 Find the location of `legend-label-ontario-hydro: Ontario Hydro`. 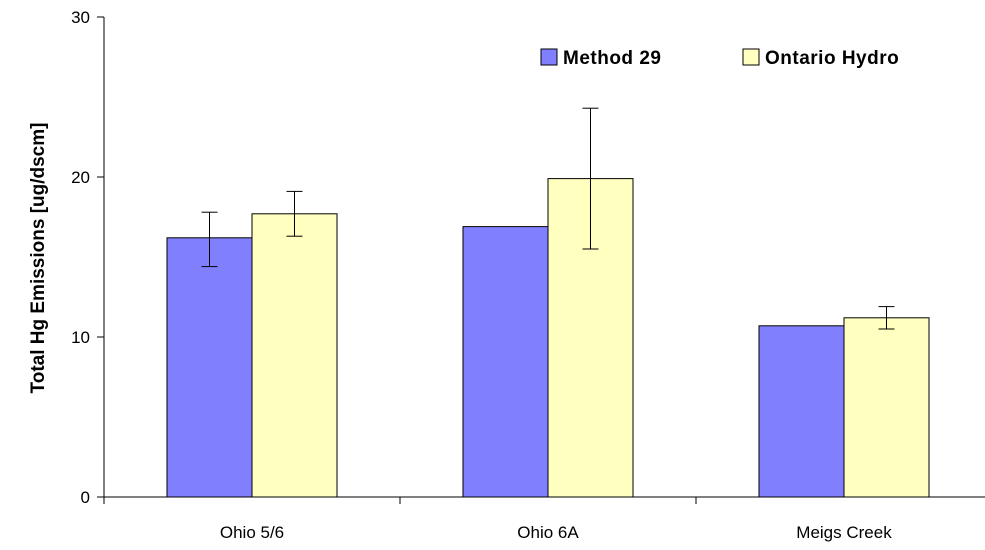

legend-label-ontario-hydro: Ontario Hydro is located at coordinates (832, 58).